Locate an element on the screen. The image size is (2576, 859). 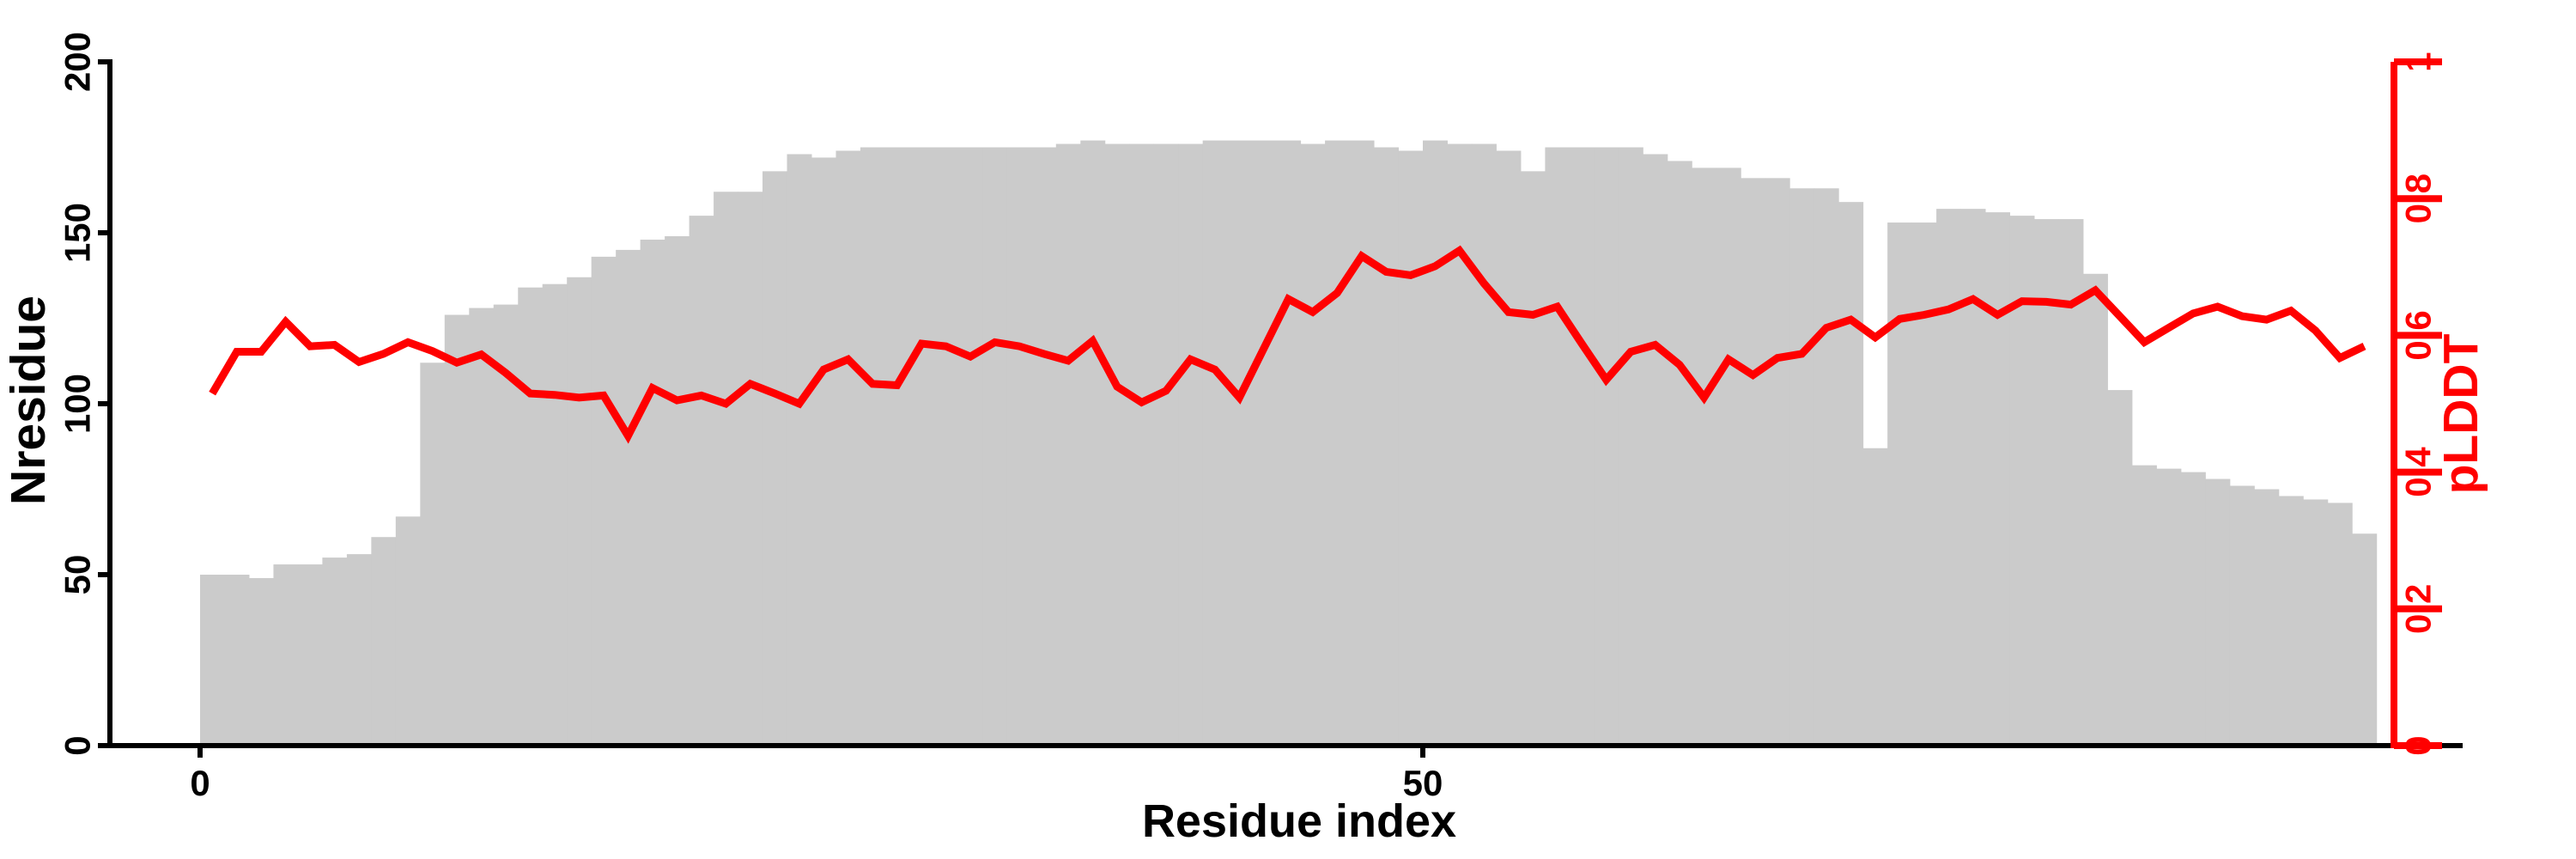
bottom-tick-label: 0 is located at coordinates (200, 783).